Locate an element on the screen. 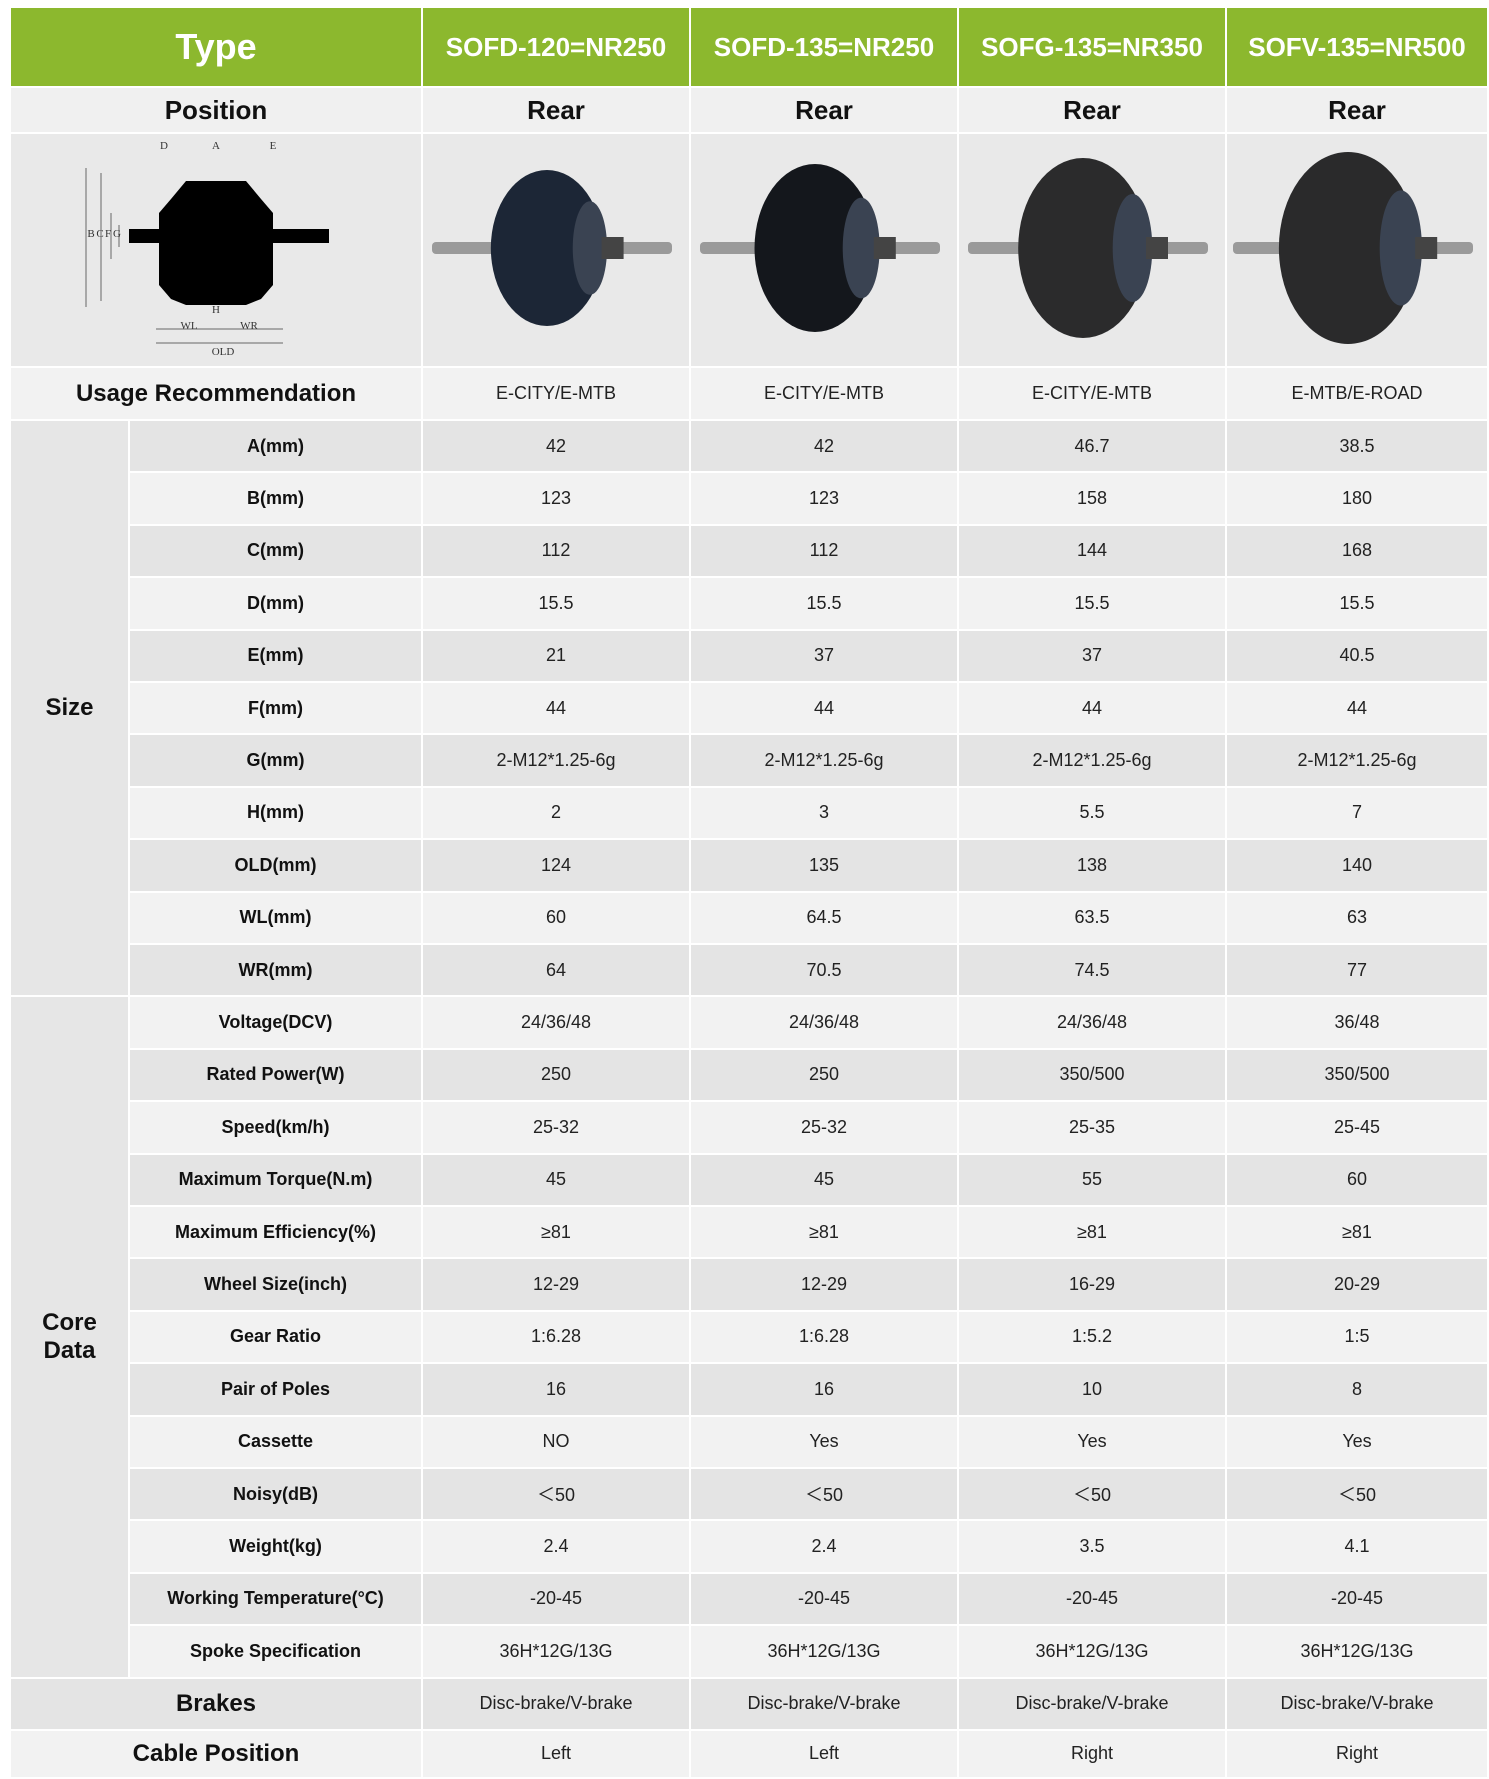 Image resolution: width=1489 pixels, height=1779 pixels. diagram-label: A is located at coordinates (216, 146).